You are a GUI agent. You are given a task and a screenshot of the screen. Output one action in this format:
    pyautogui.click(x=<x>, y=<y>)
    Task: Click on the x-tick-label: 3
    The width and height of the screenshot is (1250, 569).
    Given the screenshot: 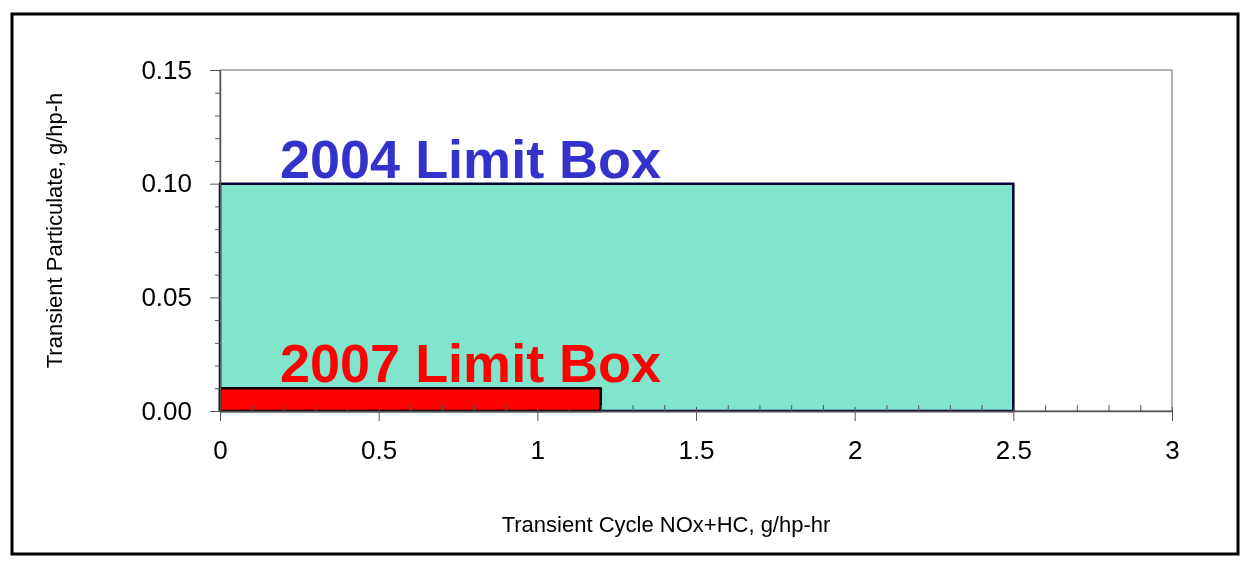 What is the action you would take?
    pyautogui.click(x=1172, y=450)
    